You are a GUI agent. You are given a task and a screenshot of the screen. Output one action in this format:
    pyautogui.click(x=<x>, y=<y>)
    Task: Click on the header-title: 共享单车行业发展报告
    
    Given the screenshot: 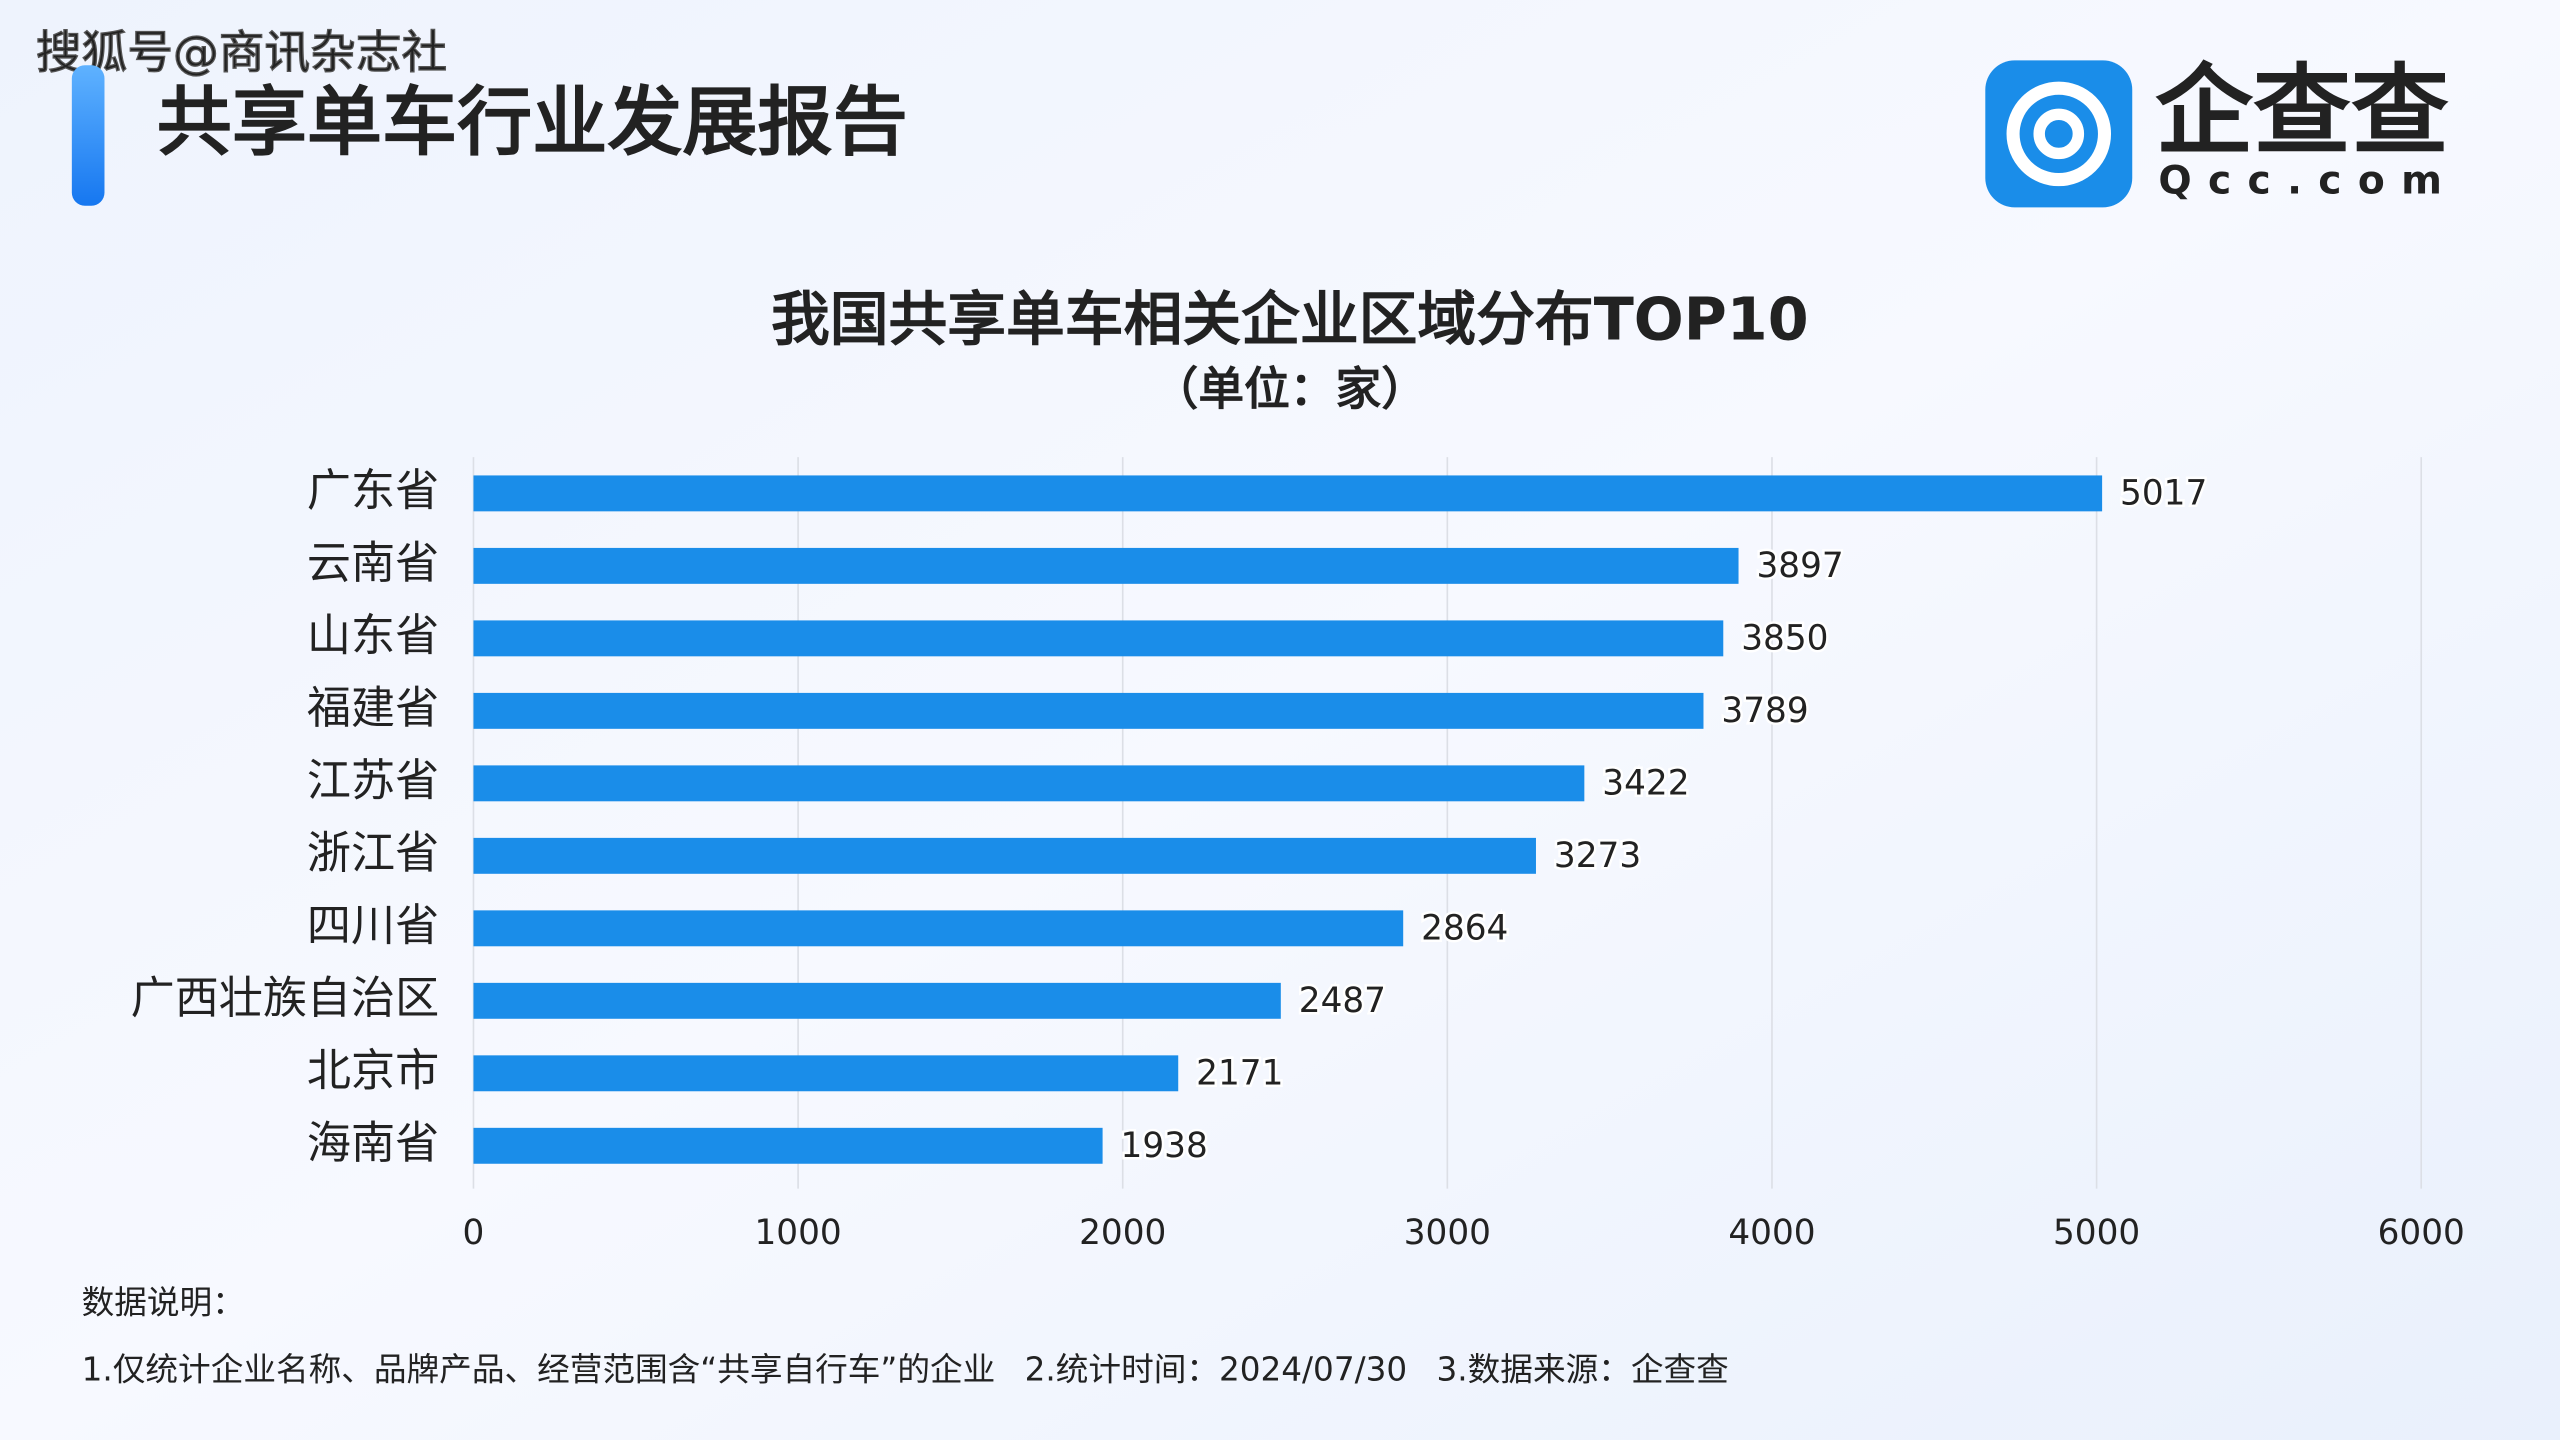 What is the action you would take?
    pyautogui.click(x=532, y=122)
    